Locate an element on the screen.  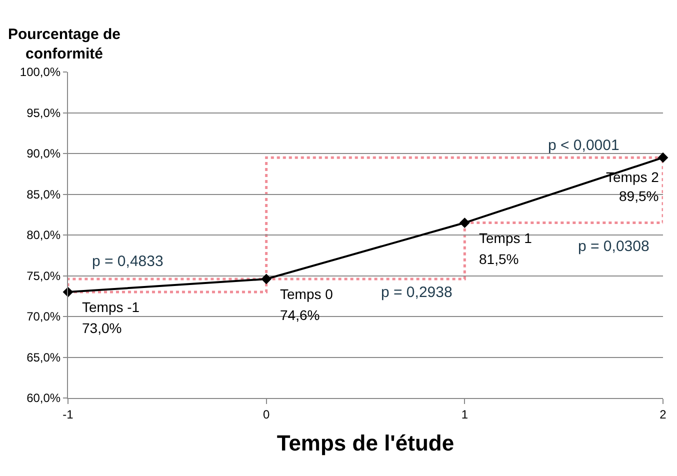
y-axis-title: Pourcentage de conformité is located at coordinates (64, 44).